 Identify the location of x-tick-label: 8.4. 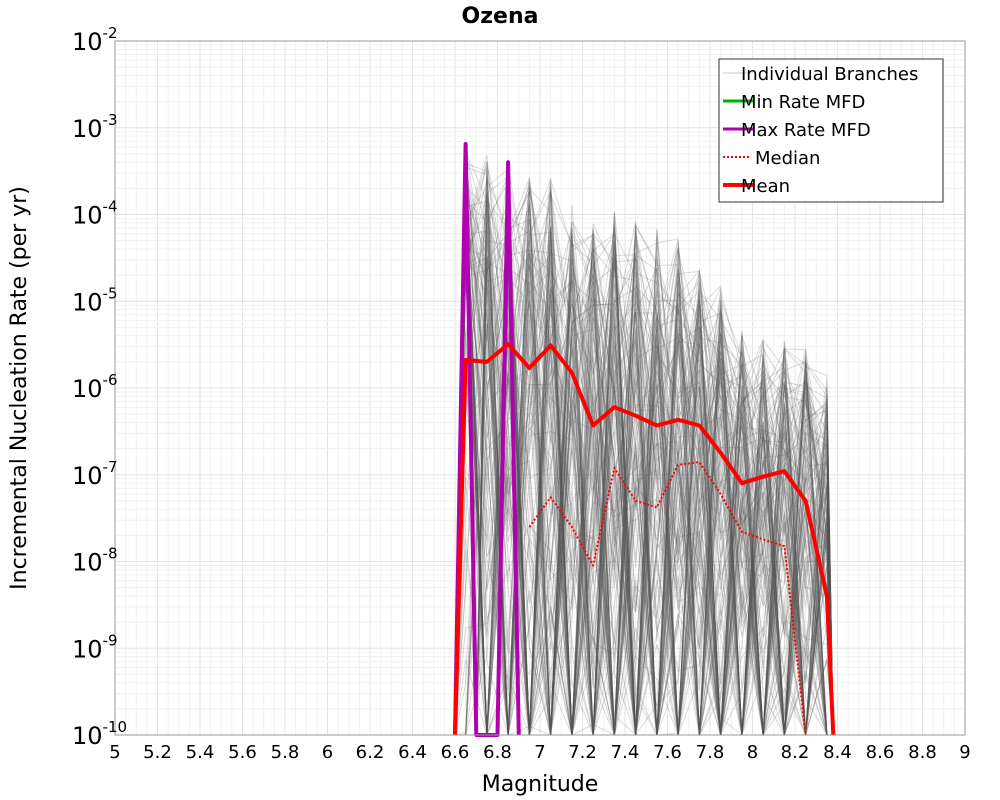
(837, 752).